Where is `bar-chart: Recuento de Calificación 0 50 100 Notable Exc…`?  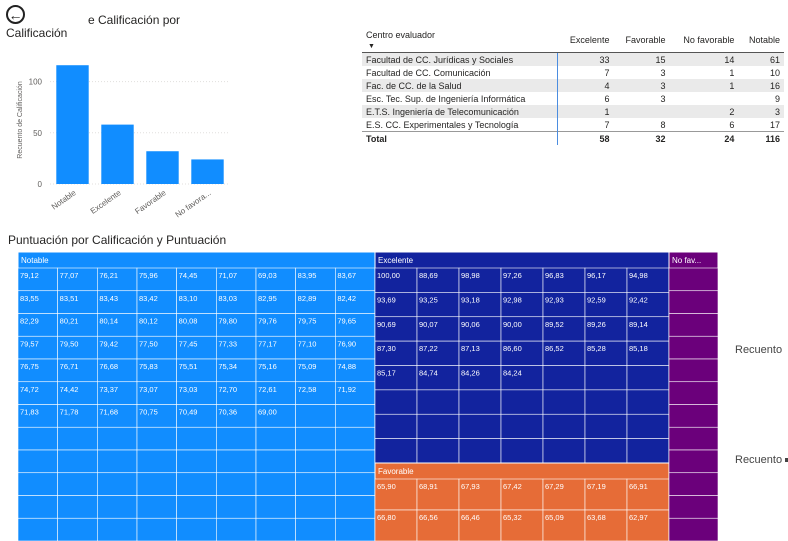
bar-chart: Recuento de Calificación 0 50 100 Notable Exc… is located at coordinates (128, 140).